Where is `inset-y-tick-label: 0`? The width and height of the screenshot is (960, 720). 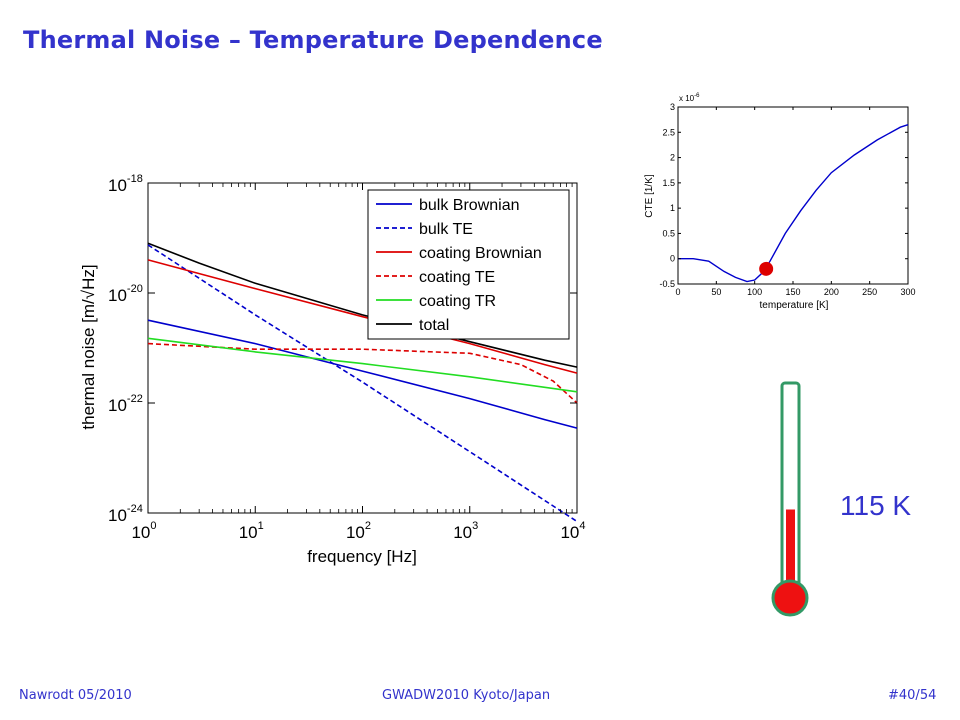 inset-y-tick-label: 0 is located at coordinates (672, 259).